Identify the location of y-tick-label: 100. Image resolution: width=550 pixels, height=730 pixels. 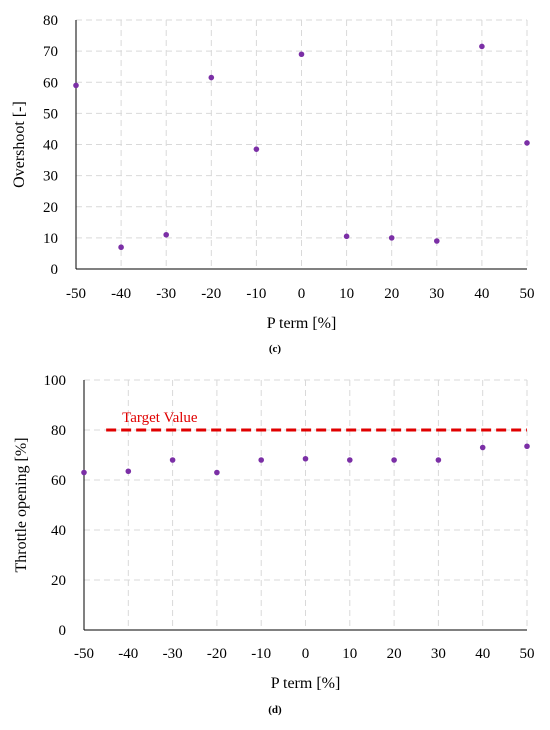
(55, 381).